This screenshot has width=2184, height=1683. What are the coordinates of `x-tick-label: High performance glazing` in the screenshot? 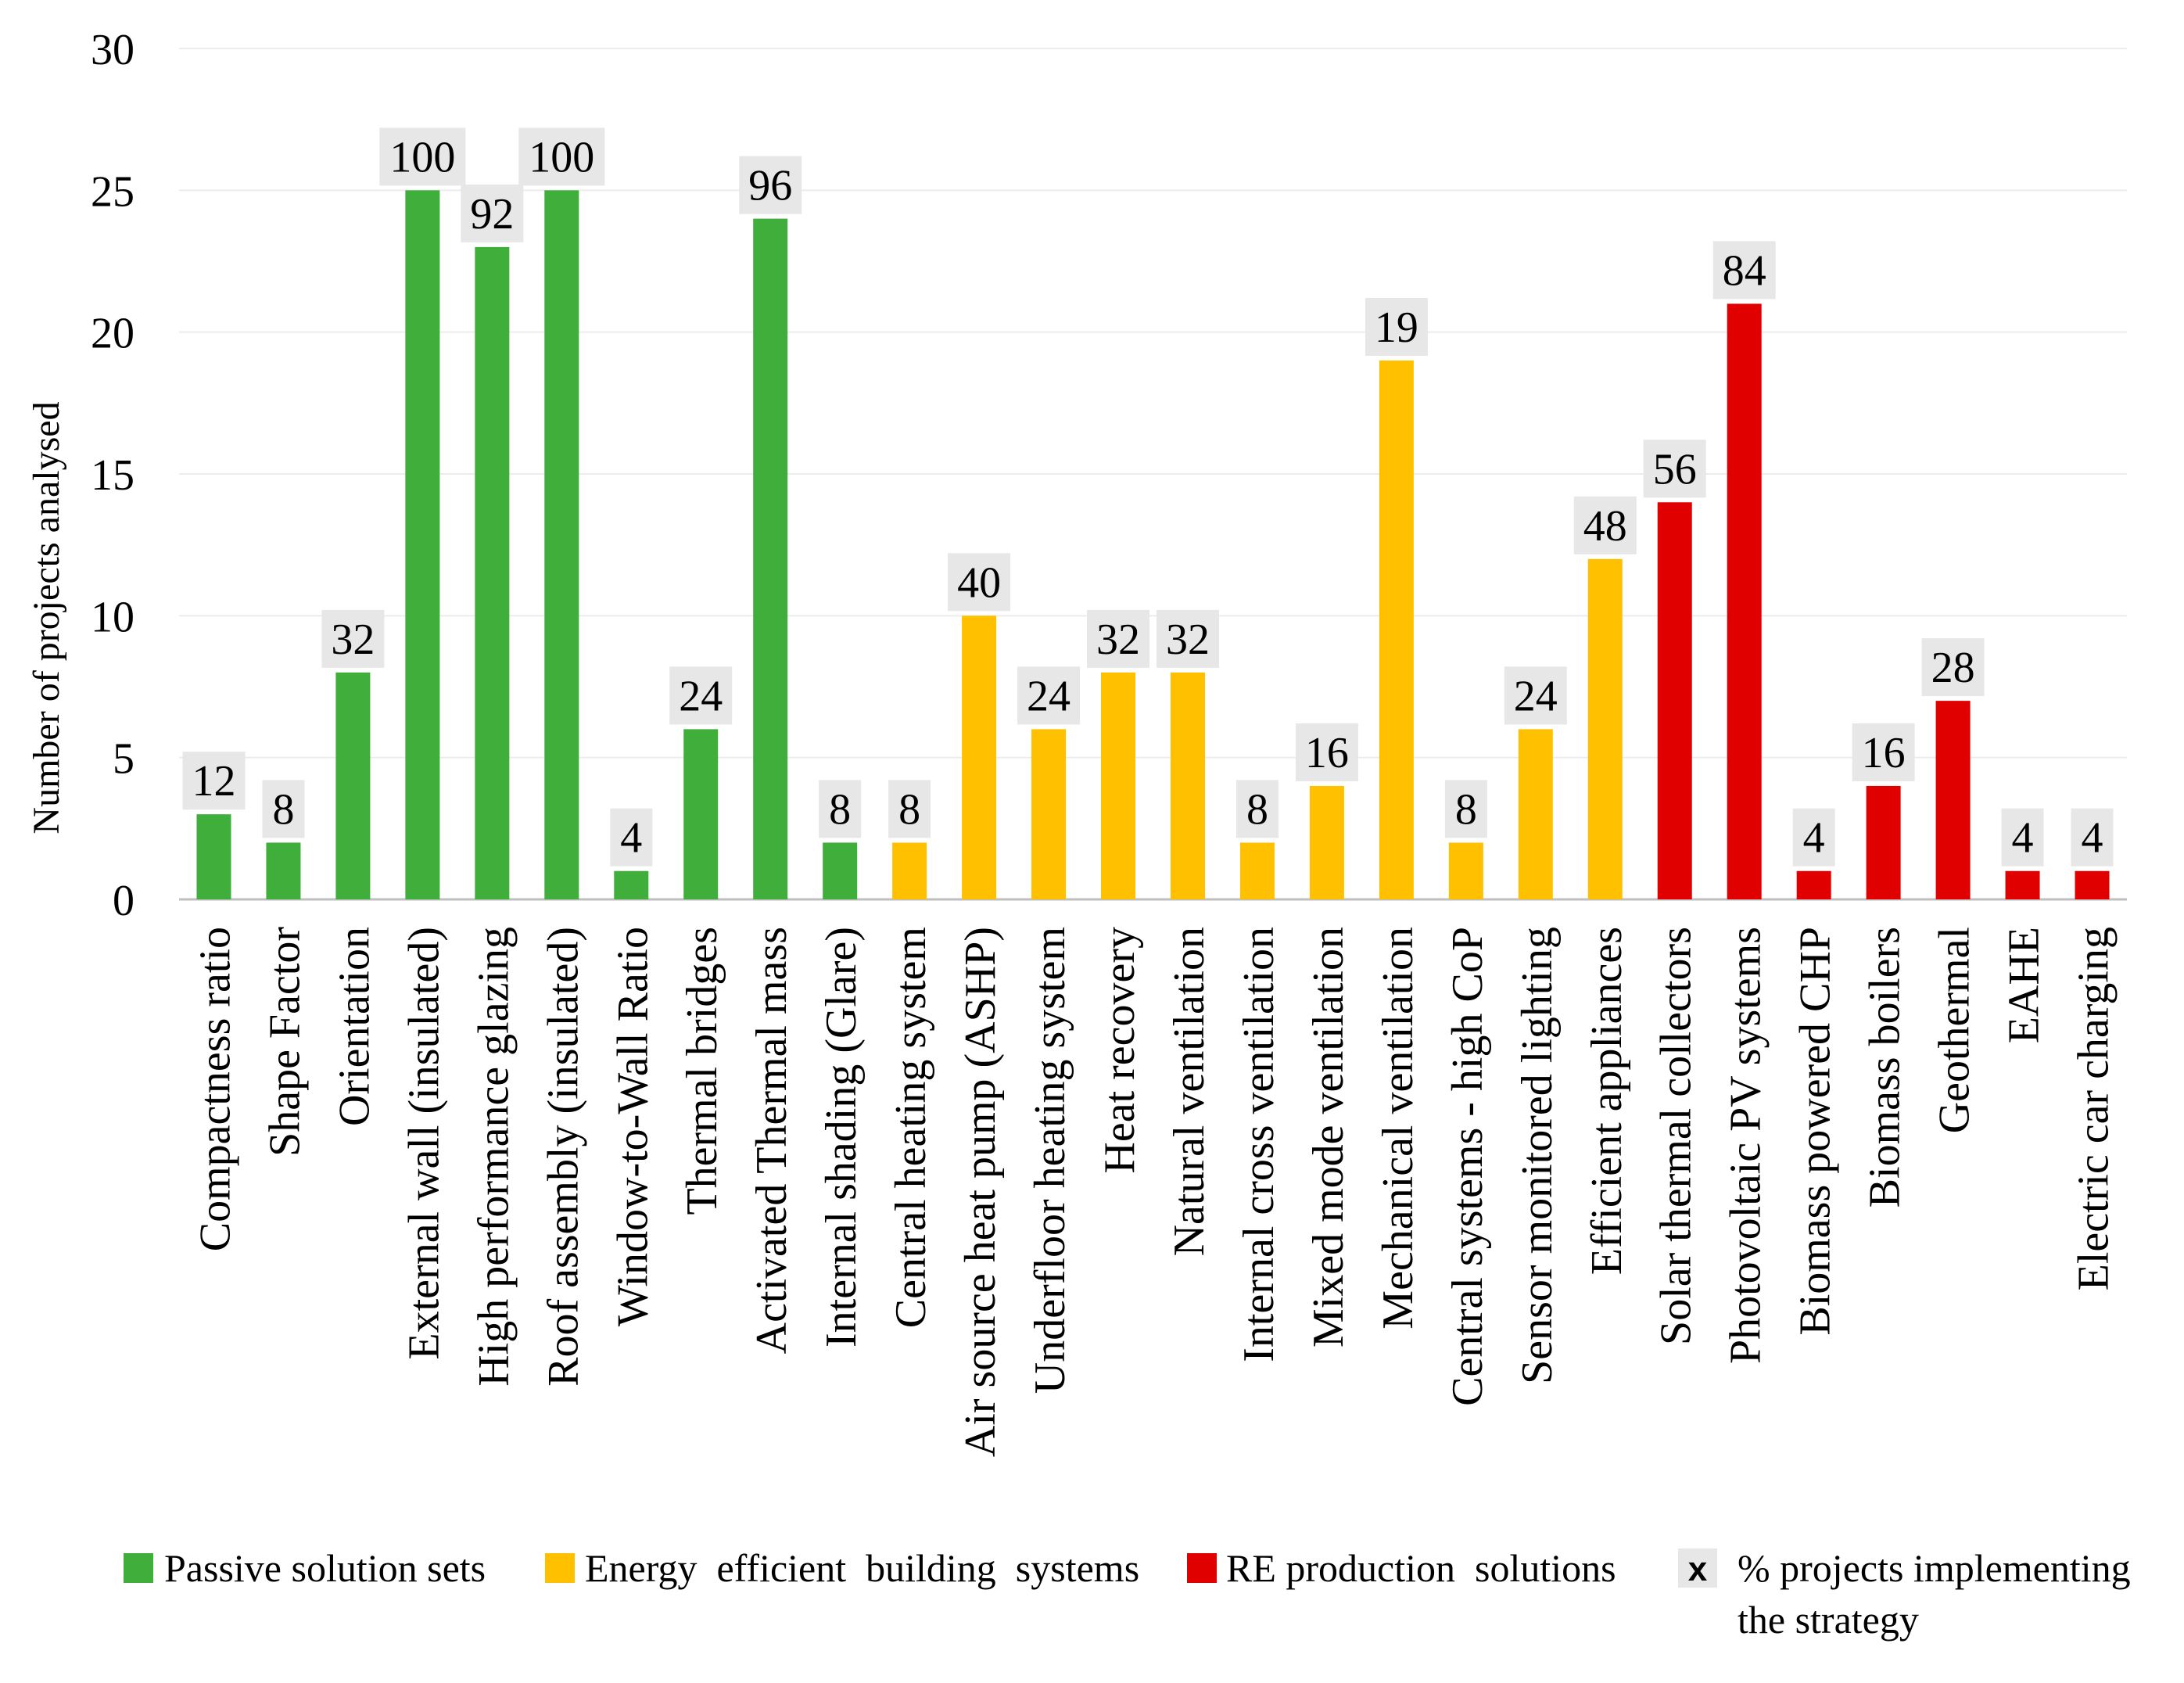 It's located at (493, 1157).